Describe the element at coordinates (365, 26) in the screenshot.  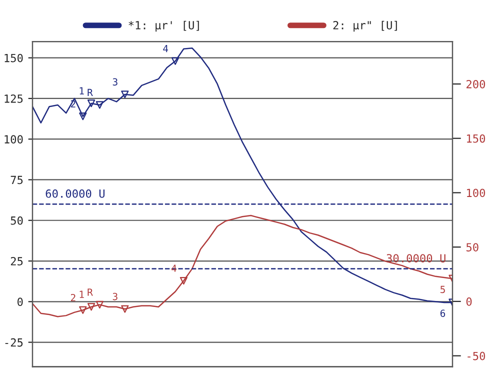
I see `legend-label: 2: μr" [U]` at that location.